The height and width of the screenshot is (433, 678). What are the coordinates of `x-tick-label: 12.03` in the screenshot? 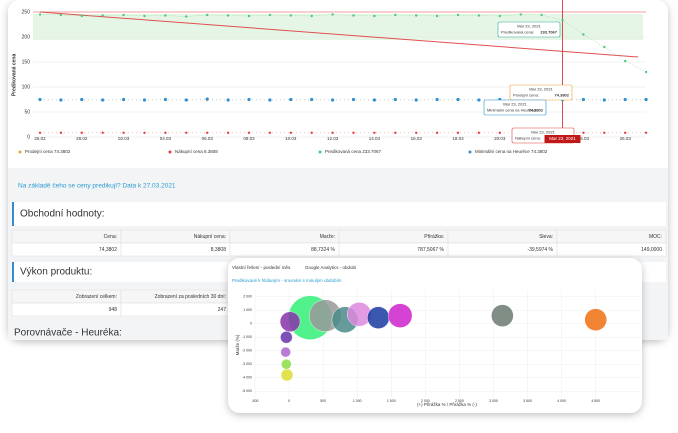 It's located at (333, 138).